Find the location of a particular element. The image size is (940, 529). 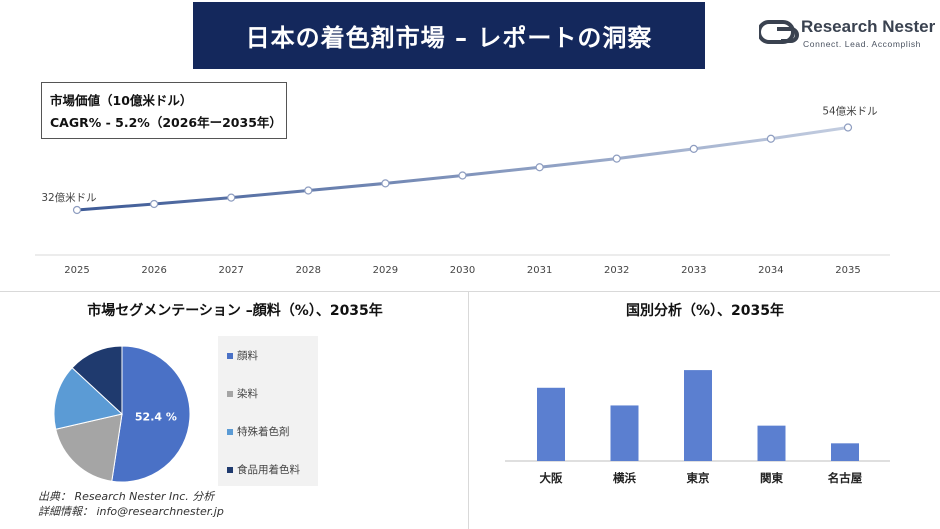

x-tick-label: 2030 is located at coordinates (462, 270).